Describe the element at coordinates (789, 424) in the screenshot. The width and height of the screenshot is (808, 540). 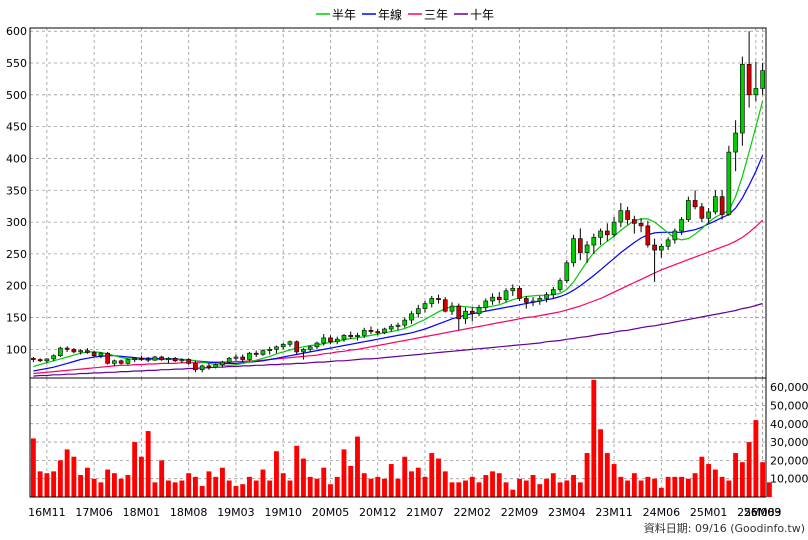
I see `volume-tick-label: 40,000` at that location.